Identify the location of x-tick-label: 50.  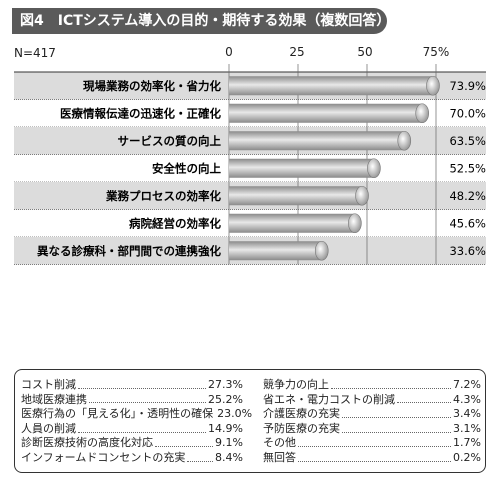
(365, 52).